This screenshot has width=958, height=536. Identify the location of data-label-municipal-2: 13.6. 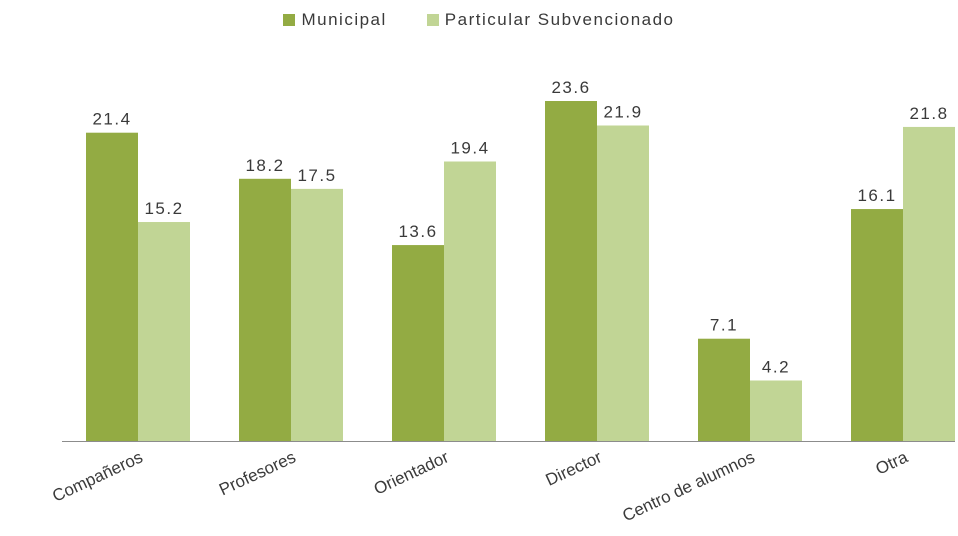
(417, 231).